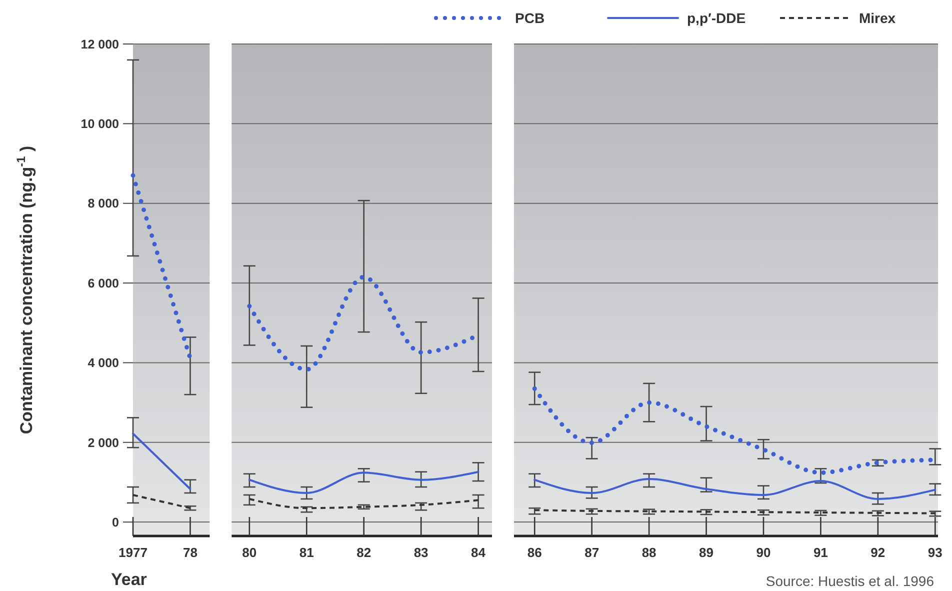  Describe the element at coordinates (935, 552) in the screenshot. I see `x-tick-label: 93` at that location.